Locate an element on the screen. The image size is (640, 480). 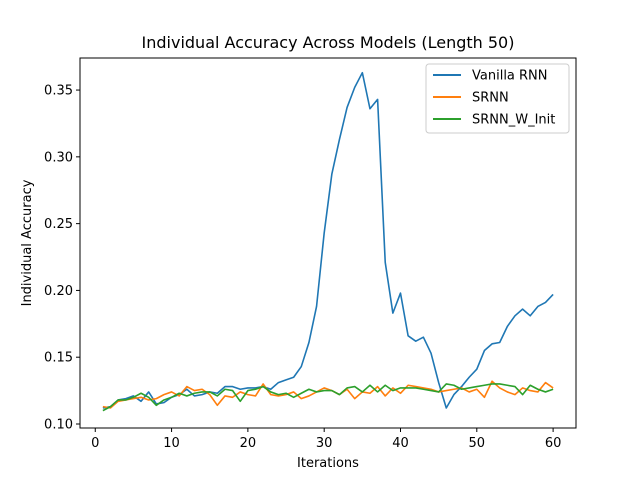
x-axis-label: Iterations is located at coordinates (328, 463).